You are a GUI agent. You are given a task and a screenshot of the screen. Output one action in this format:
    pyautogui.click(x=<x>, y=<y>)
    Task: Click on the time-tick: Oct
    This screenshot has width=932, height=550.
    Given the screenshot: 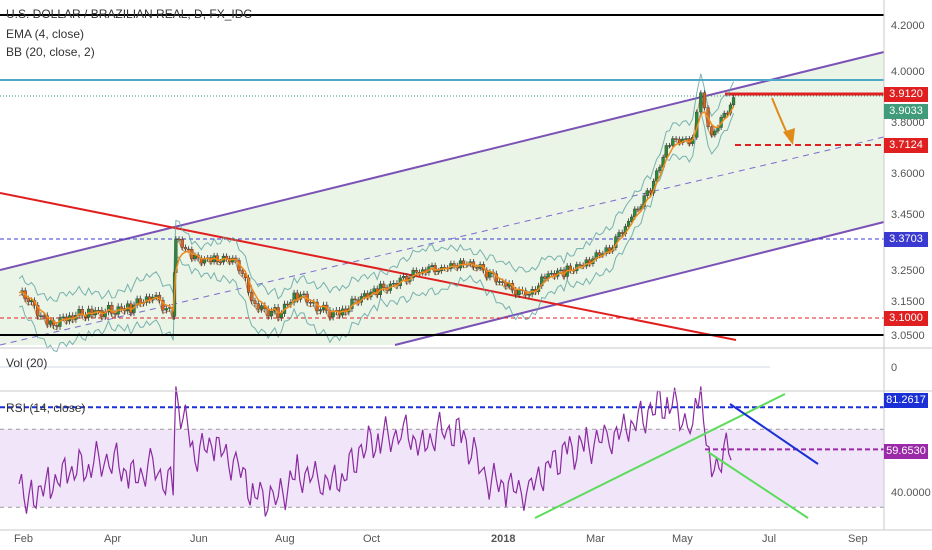 What is the action you would take?
    pyautogui.click(x=372, y=539)
    